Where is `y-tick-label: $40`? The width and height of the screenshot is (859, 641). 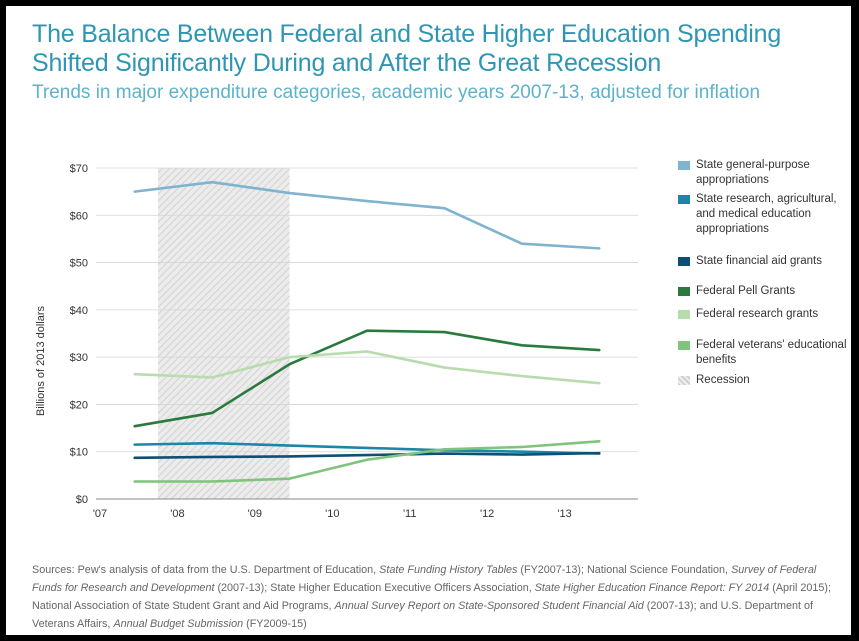
y-tick-label: $40 is located at coordinates (79, 311).